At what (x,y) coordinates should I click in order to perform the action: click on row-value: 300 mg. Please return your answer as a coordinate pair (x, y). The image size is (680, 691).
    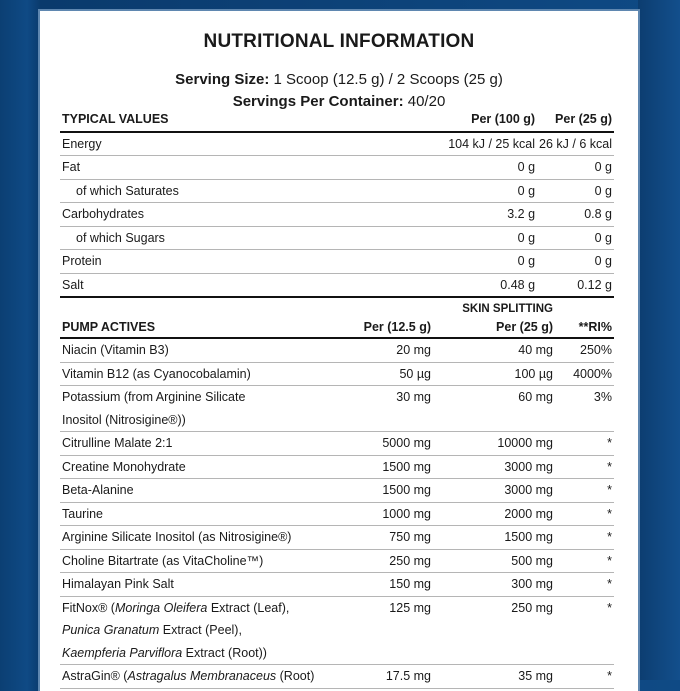
    Looking at the image, I should click on (494, 584).